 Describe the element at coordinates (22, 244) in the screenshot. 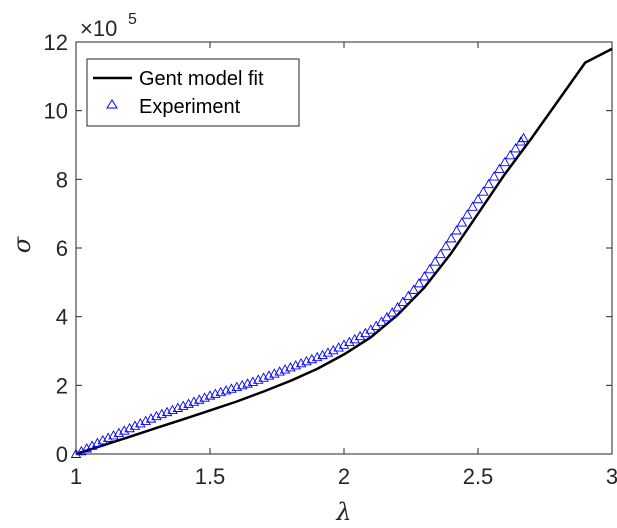

I see `y-axis-label: σ` at that location.